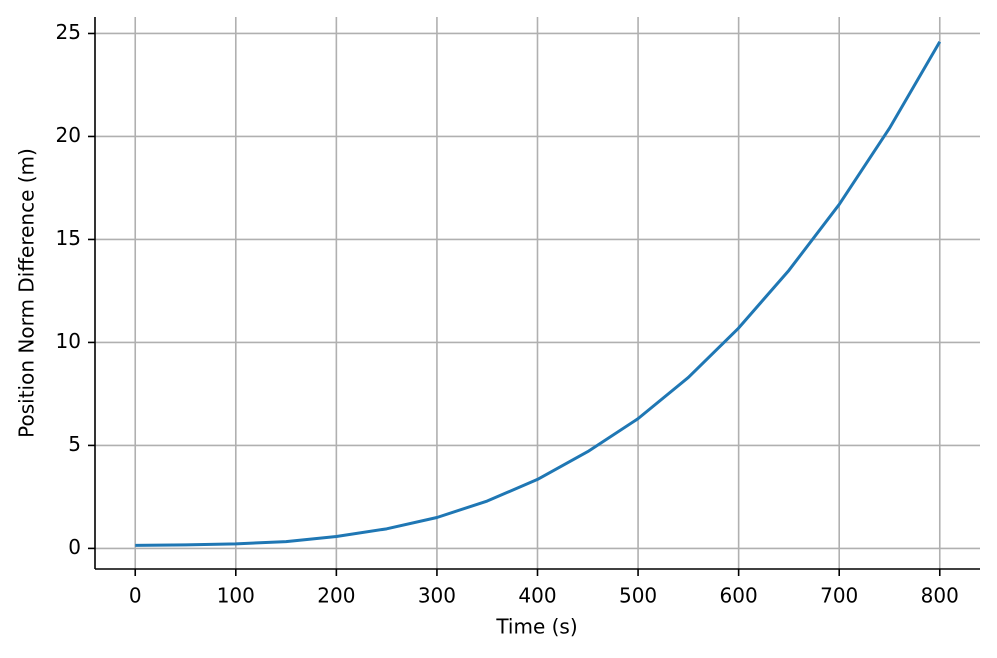 The width and height of the screenshot is (997, 658). I want to click on y-tick-label: 5, so click(74, 444).